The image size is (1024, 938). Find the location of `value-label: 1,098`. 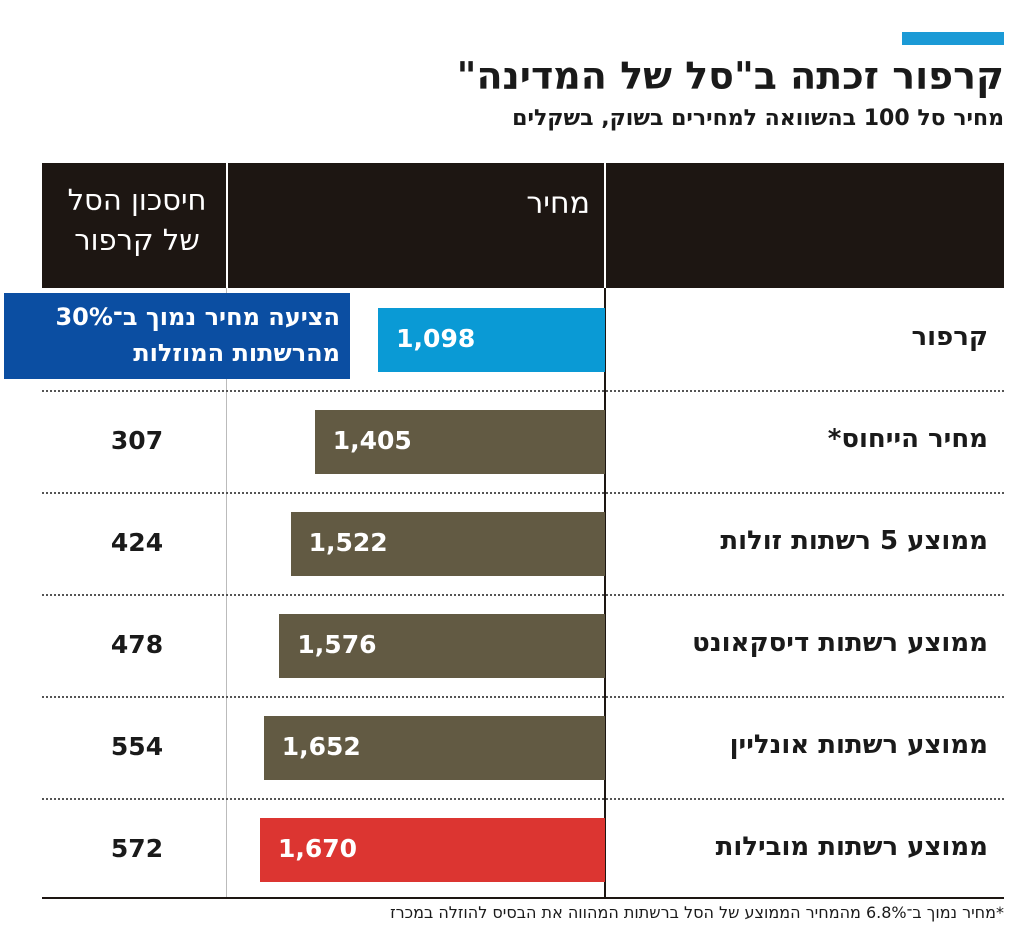

value-label: 1,098 is located at coordinates (436, 338).